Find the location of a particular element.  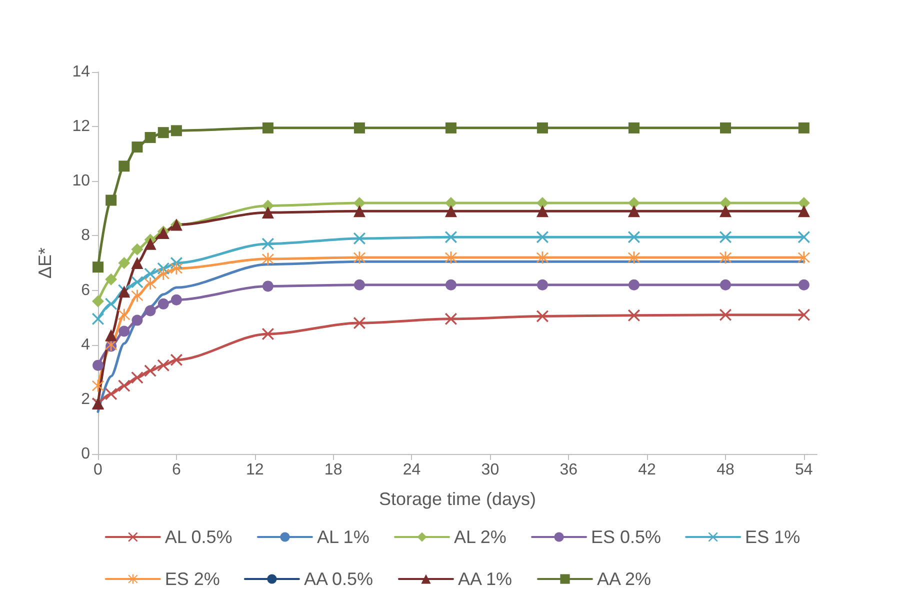

legend-label: AA 2% is located at coordinates (624, 579).